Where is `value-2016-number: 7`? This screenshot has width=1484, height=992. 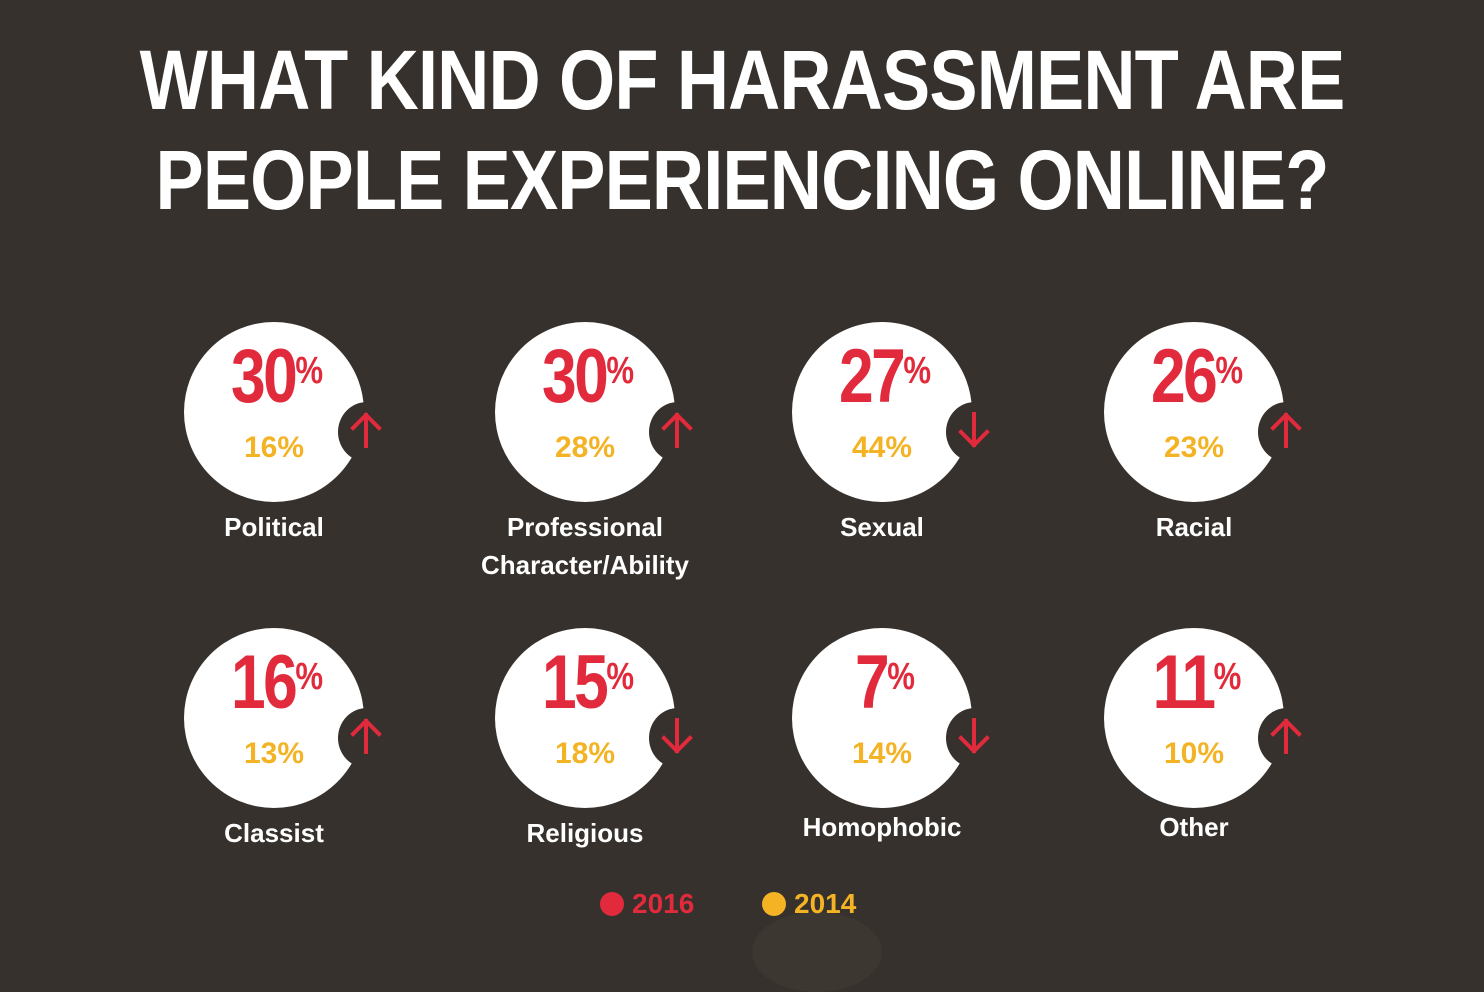 value-2016-number: 7 is located at coordinates (872, 682).